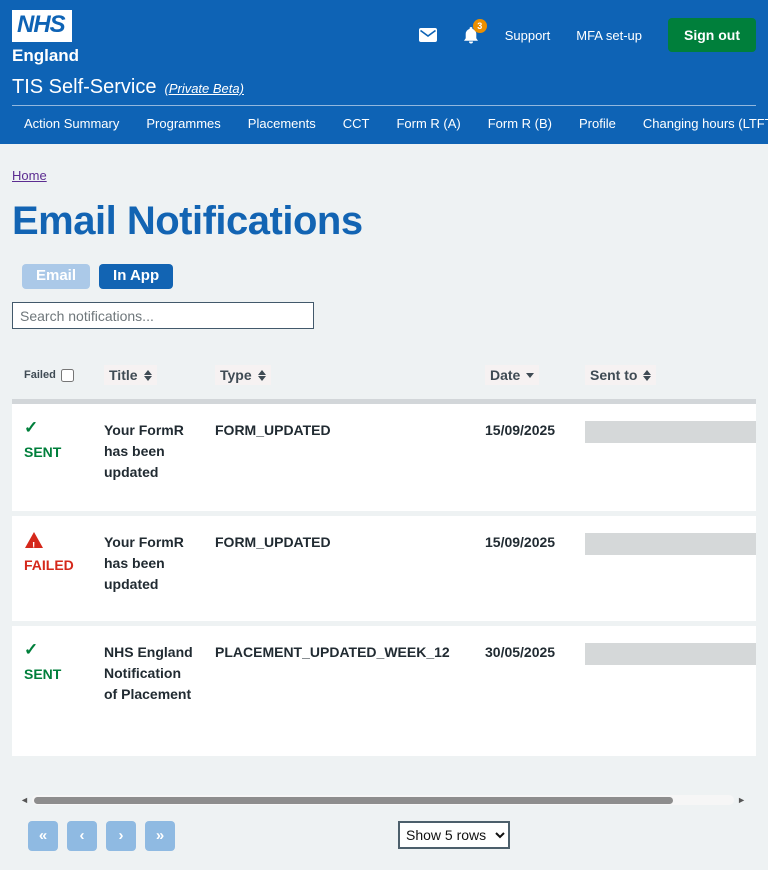 The height and width of the screenshot is (870, 768). What do you see at coordinates (43, 836) in the screenshot?
I see `first-page-button: «` at bounding box center [43, 836].